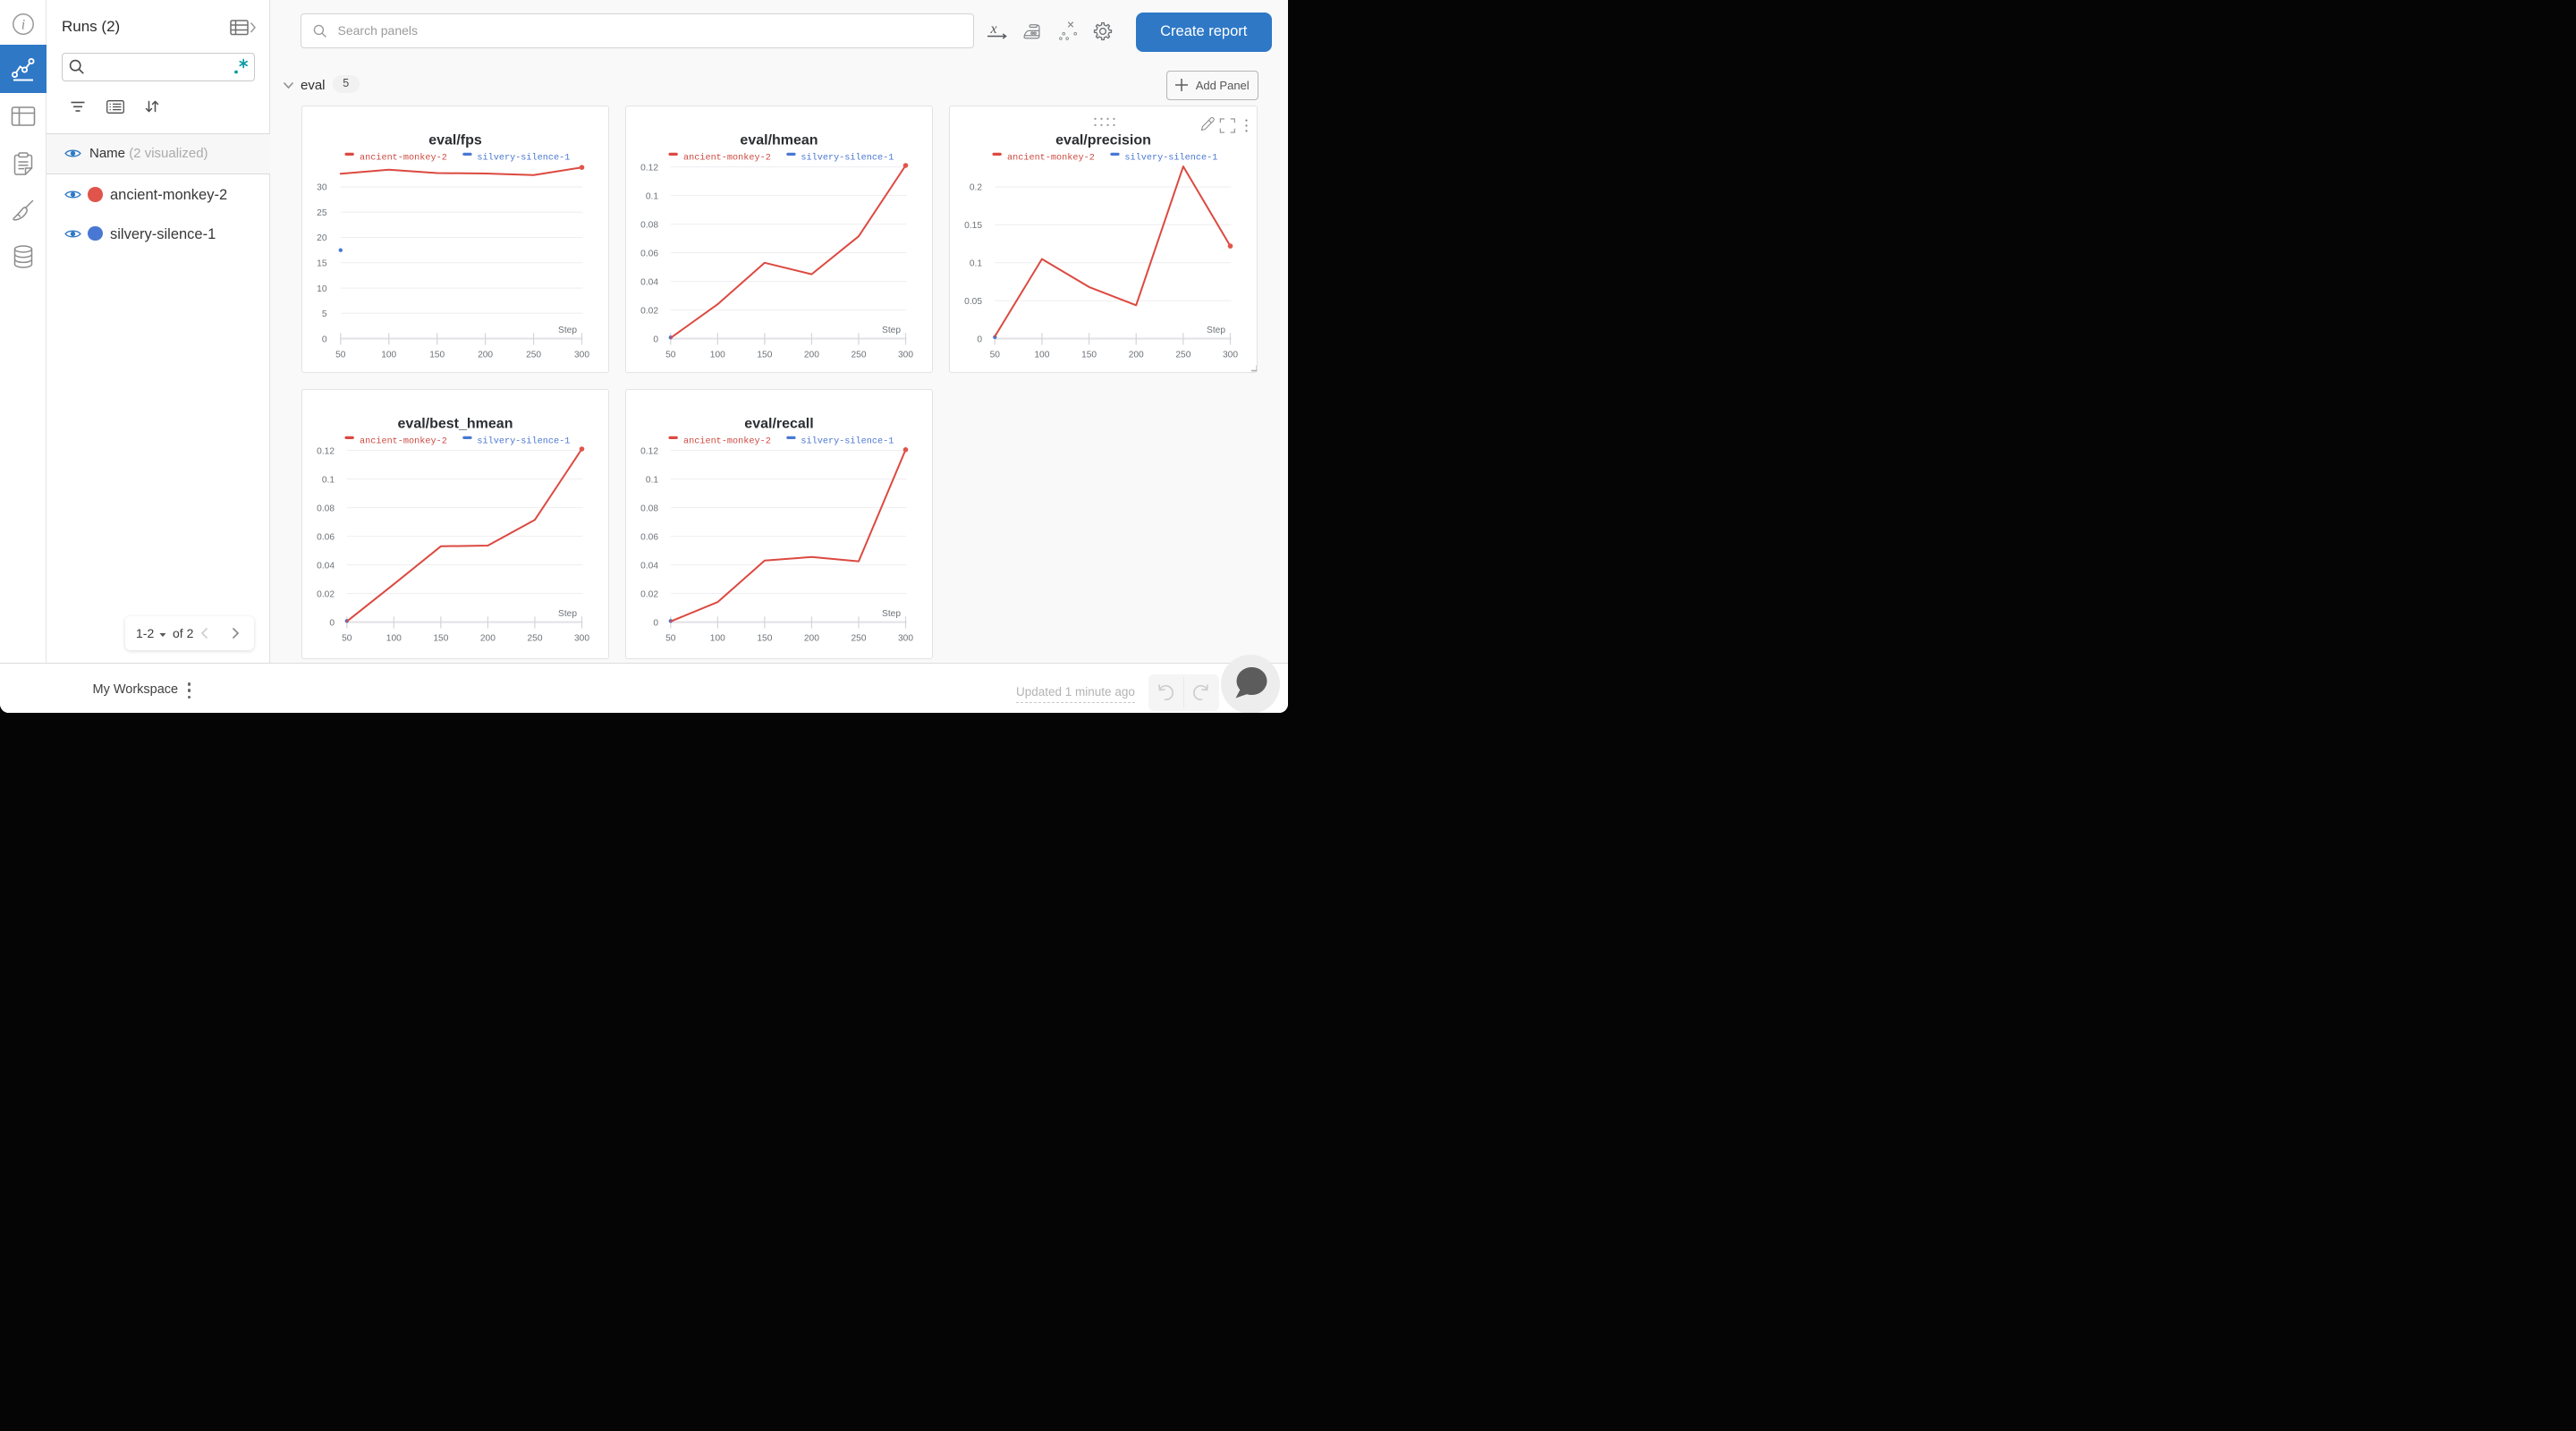 This screenshot has width=2576, height=1431. Describe the element at coordinates (455, 424) in the screenshot. I see `svg-text: eval/best_hmean` at that location.